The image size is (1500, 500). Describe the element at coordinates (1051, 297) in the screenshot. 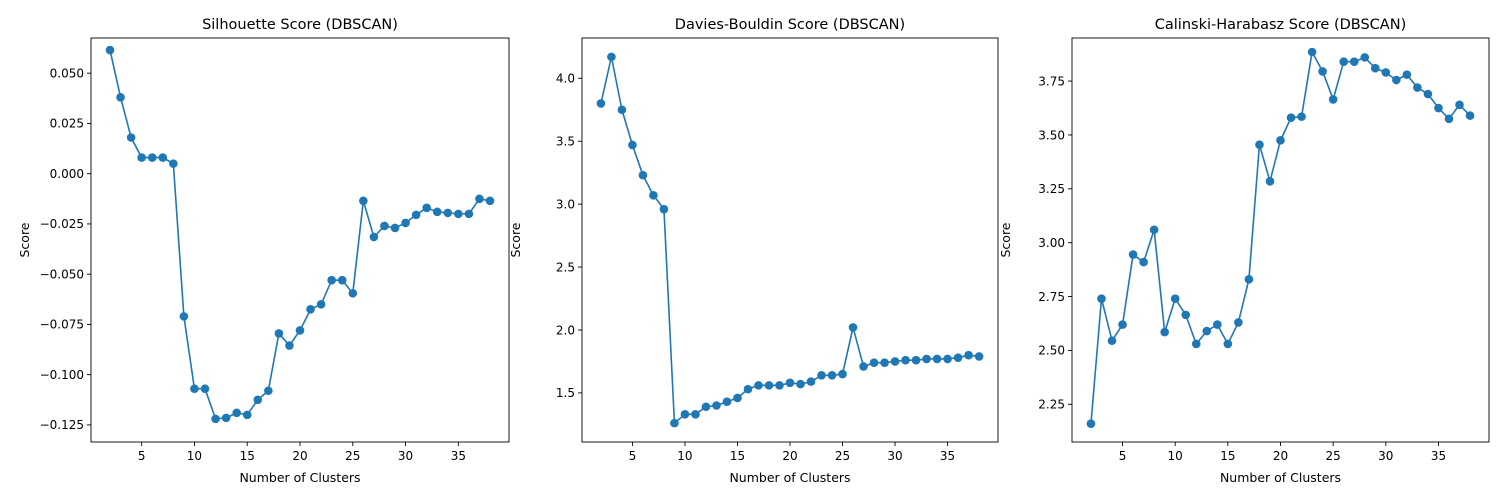

I see `y-tick-label: 2.75` at that location.